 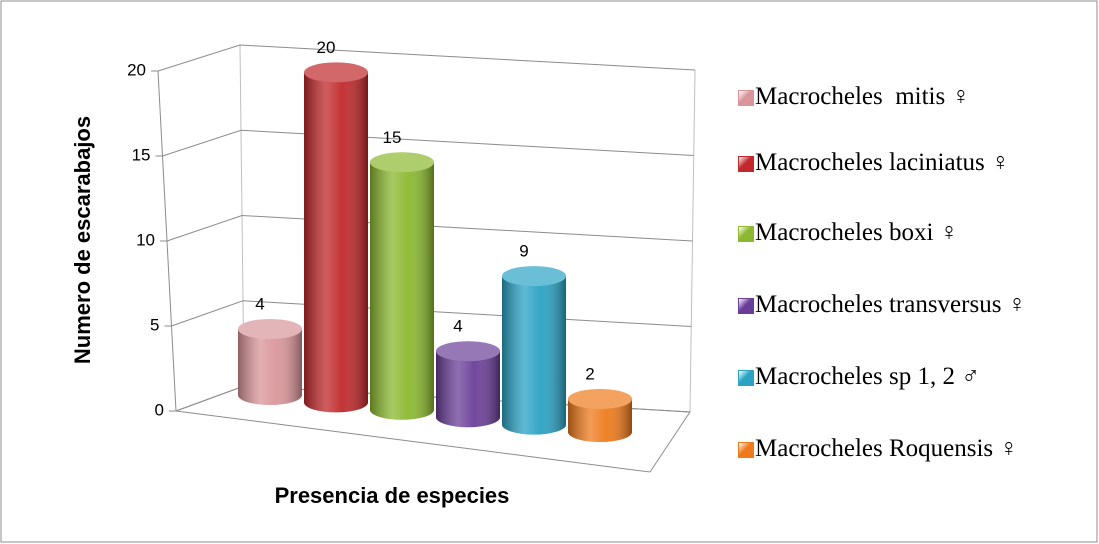 I want to click on legend-label: Macrocheles Roquensis ♀, so click(x=887, y=448).